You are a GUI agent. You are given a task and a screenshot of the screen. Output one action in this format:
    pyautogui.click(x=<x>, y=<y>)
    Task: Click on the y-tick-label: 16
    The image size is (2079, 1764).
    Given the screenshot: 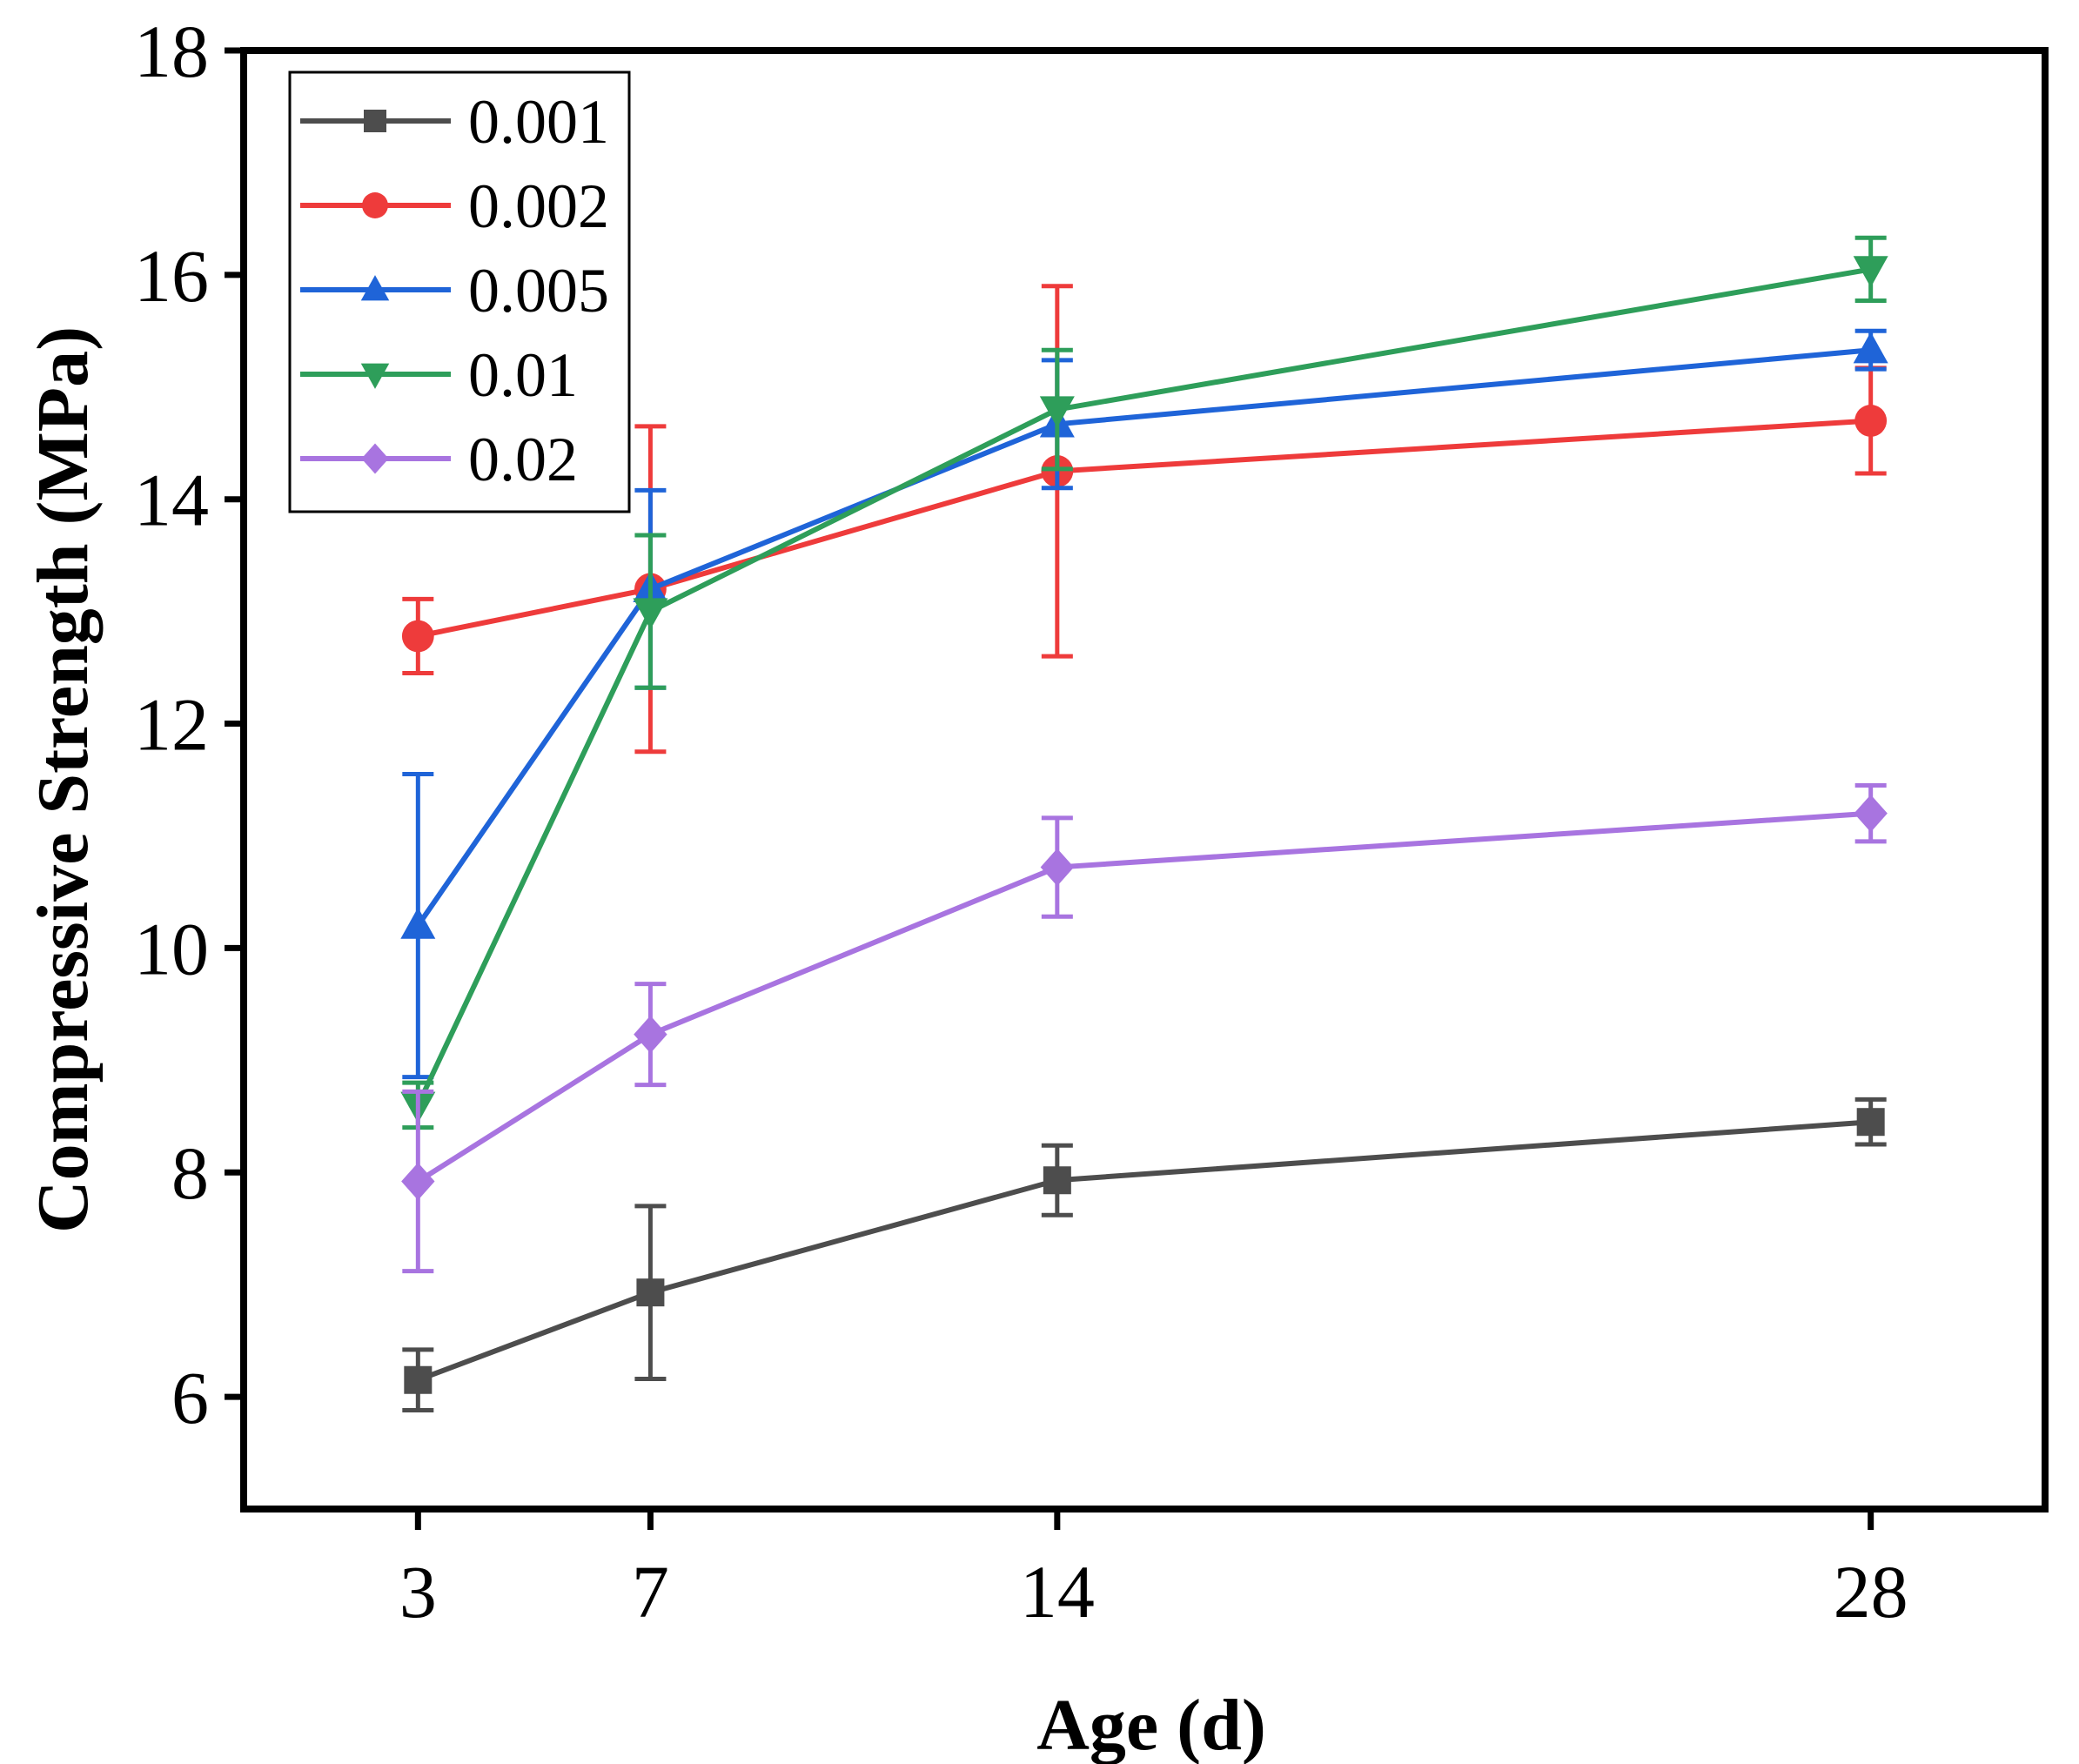 What is the action you would take?
    pyautogui.click(x=171, y=276)
    